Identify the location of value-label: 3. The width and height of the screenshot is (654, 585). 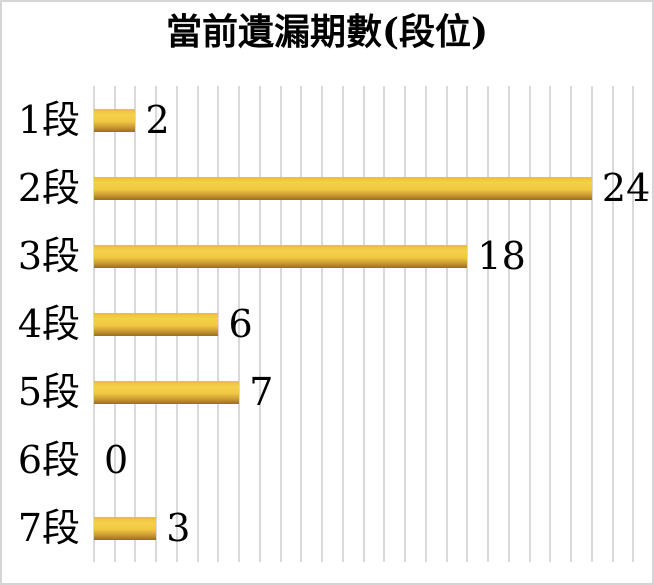
(178, 528).